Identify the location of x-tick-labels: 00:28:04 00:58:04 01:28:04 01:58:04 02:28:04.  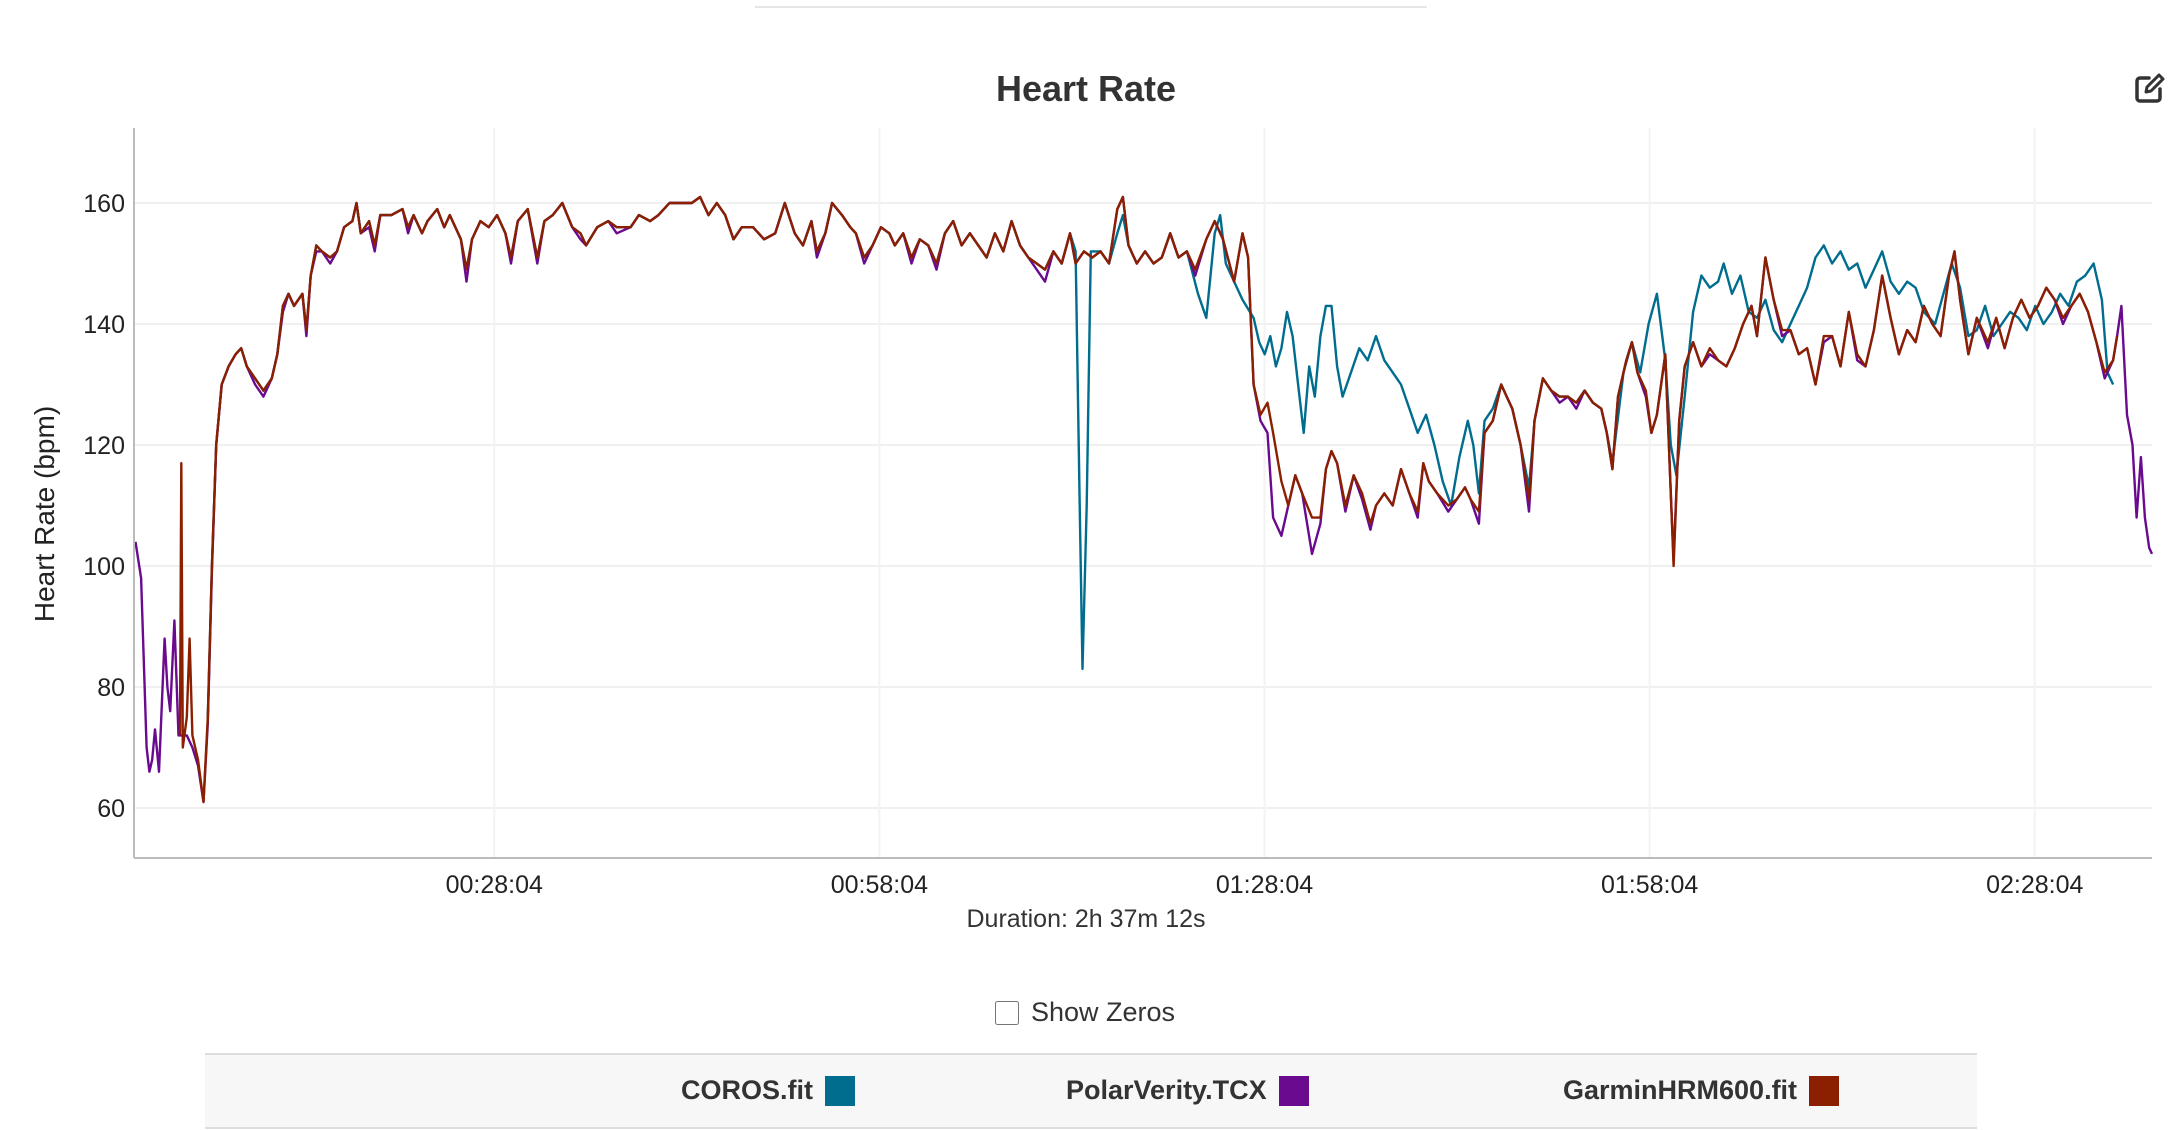
(1265, 885).